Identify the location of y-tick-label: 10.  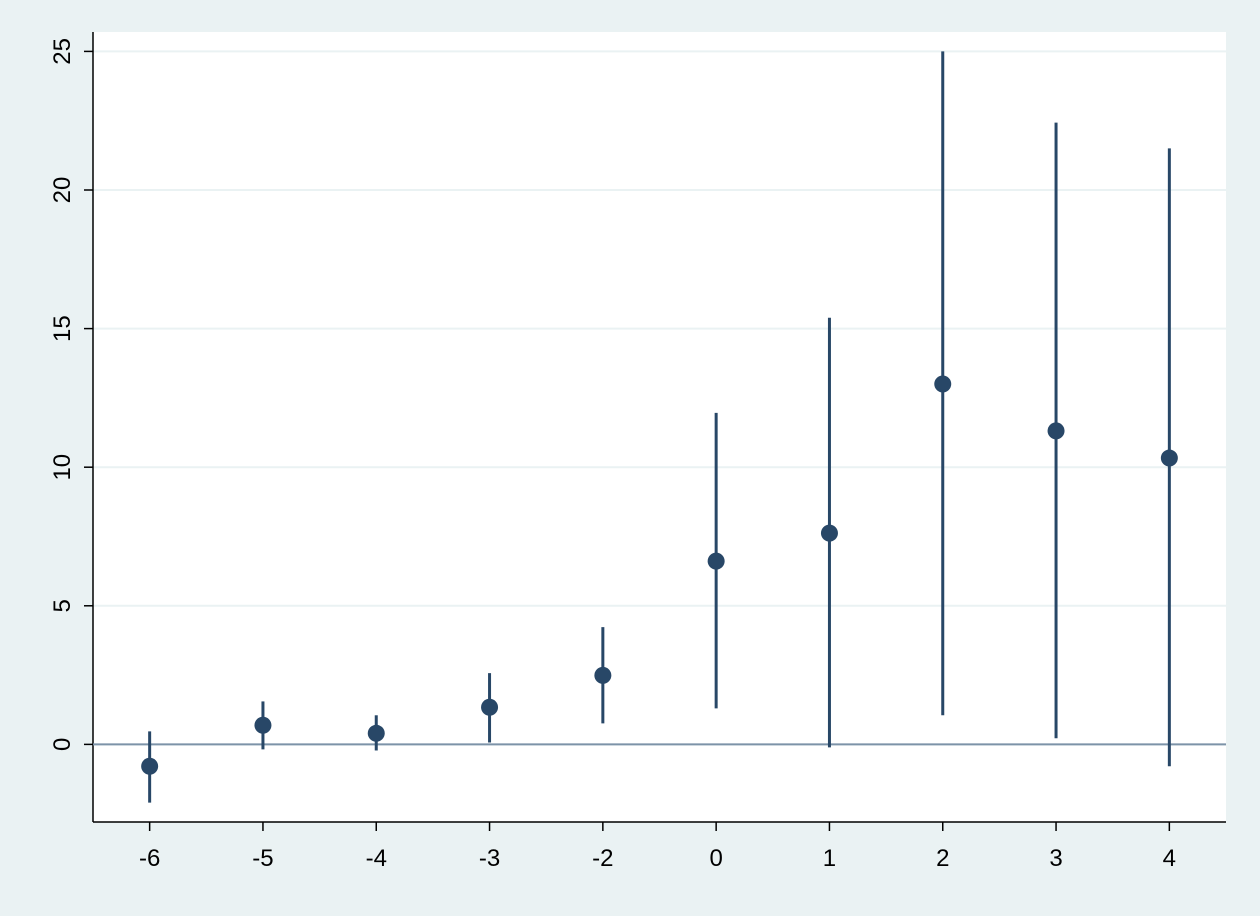
(62, 467).